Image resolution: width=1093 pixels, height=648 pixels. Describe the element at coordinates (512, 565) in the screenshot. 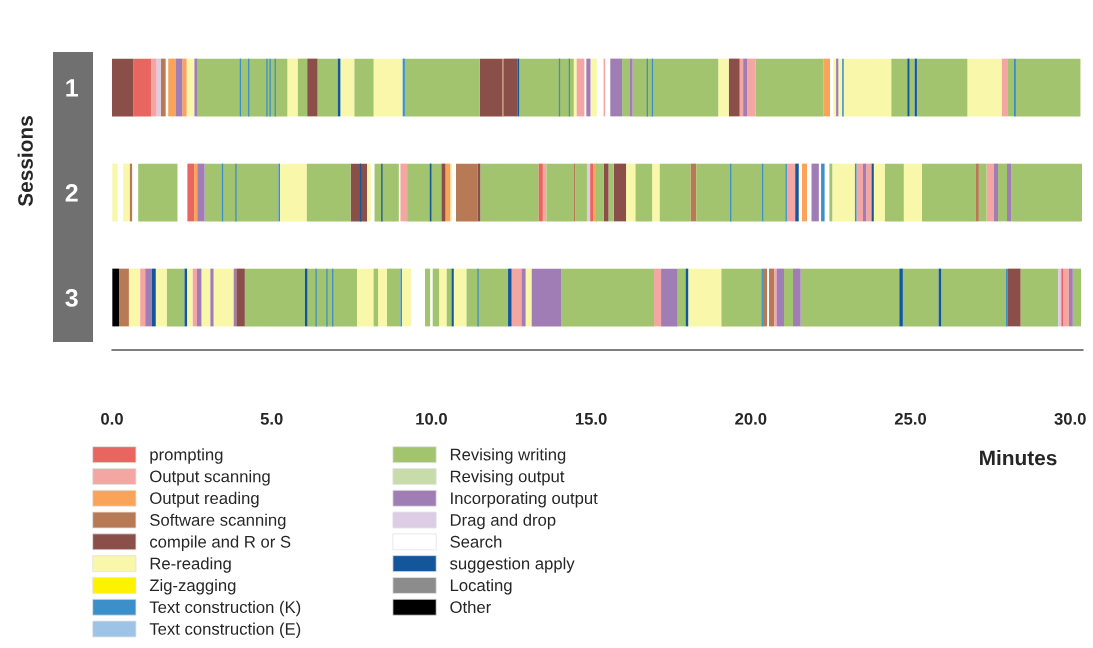

I see `legend-label: suggestion apply` at that location.